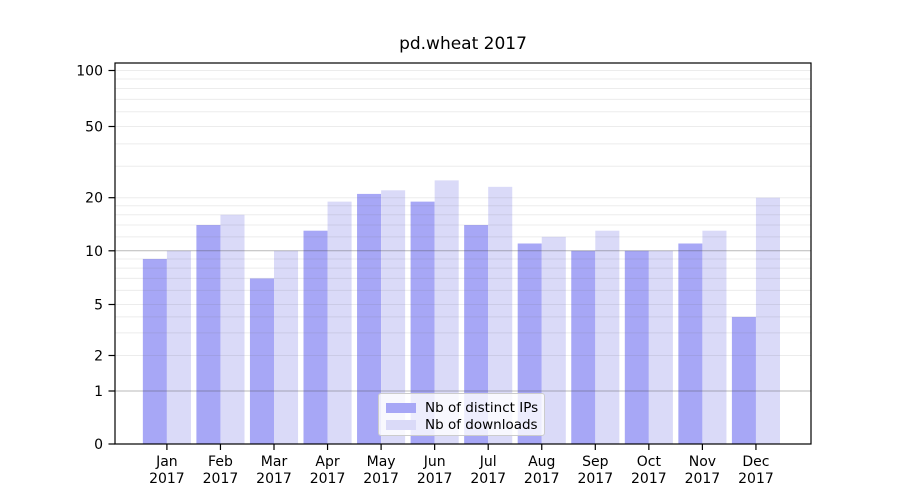  I want to click on x-tick-label-oct: Oct, so click(649, 462).